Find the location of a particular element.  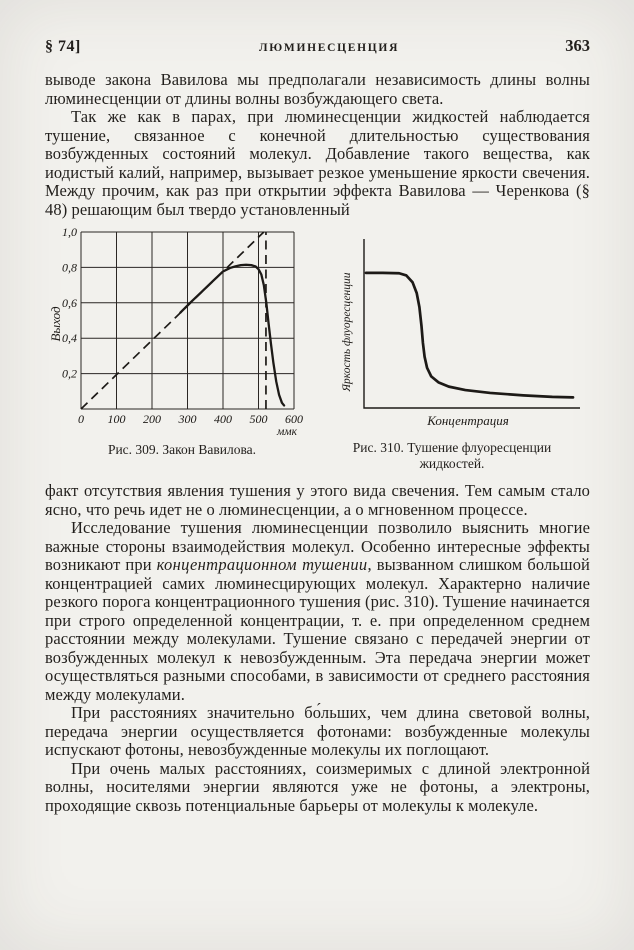

section-marker: § 74] is located at coordinates (63, 46).